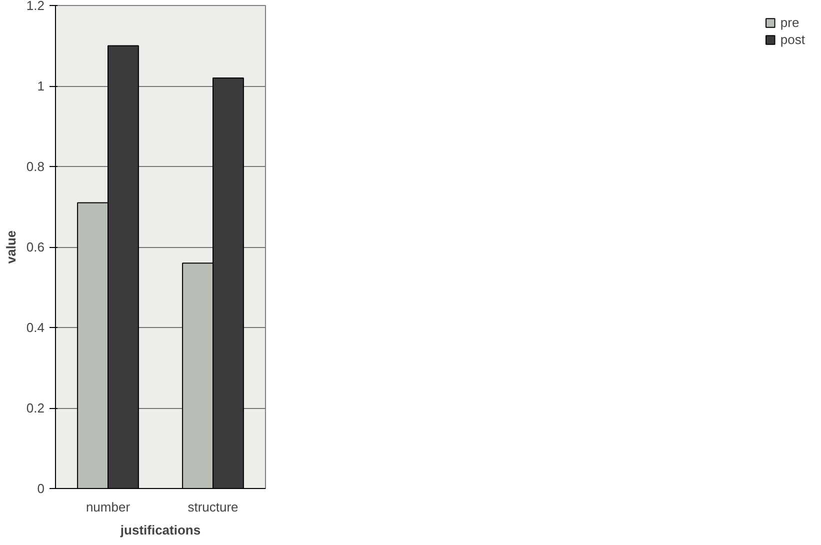 The height and width of the screenshot is (545, 821). Describe the element at coordinates (41, 86) in the screenshot. I see `y-tick-label: 1` at that location.